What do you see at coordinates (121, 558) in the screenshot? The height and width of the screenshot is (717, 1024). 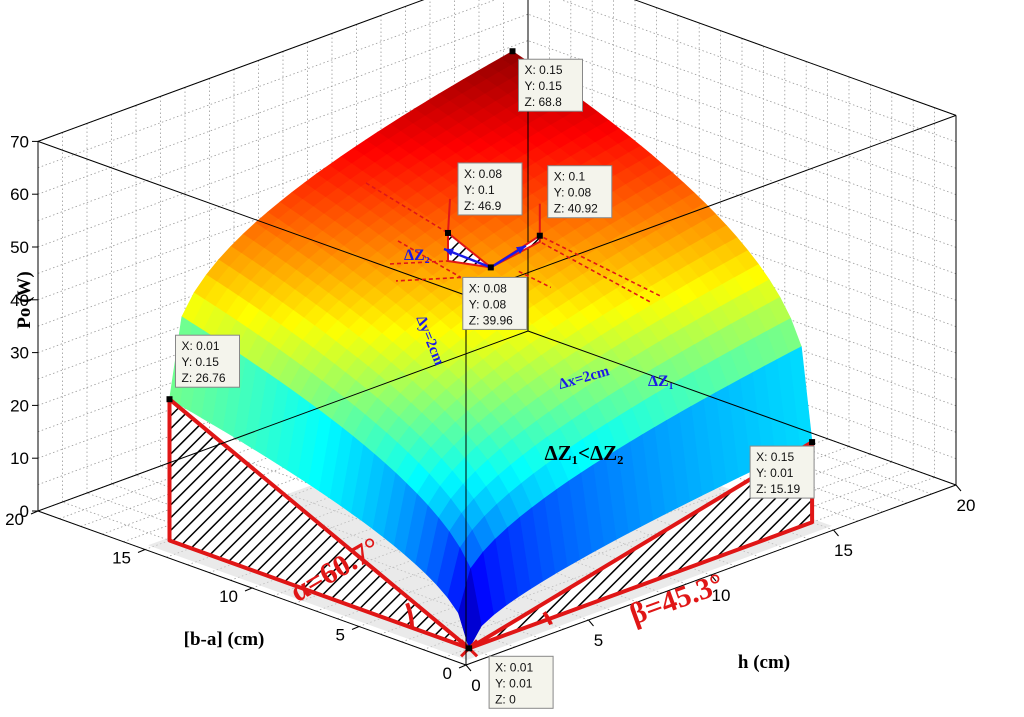 I see `y-tick-label: 15` at bounding box center [121, 558].